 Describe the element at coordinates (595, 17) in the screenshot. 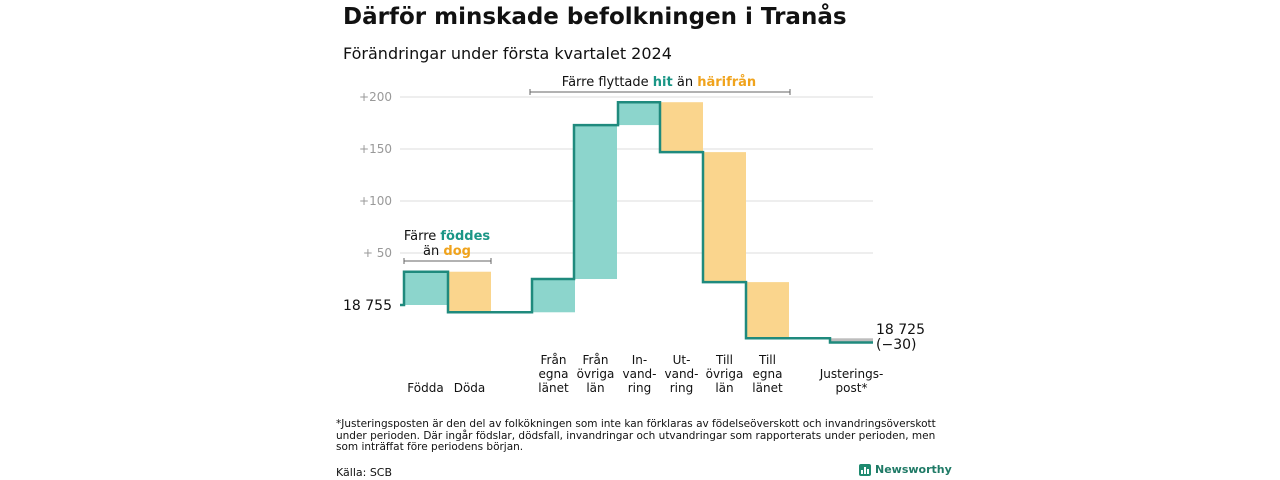

I see `chart-title: Därför minskade befolkningen i Tranås` at that location.